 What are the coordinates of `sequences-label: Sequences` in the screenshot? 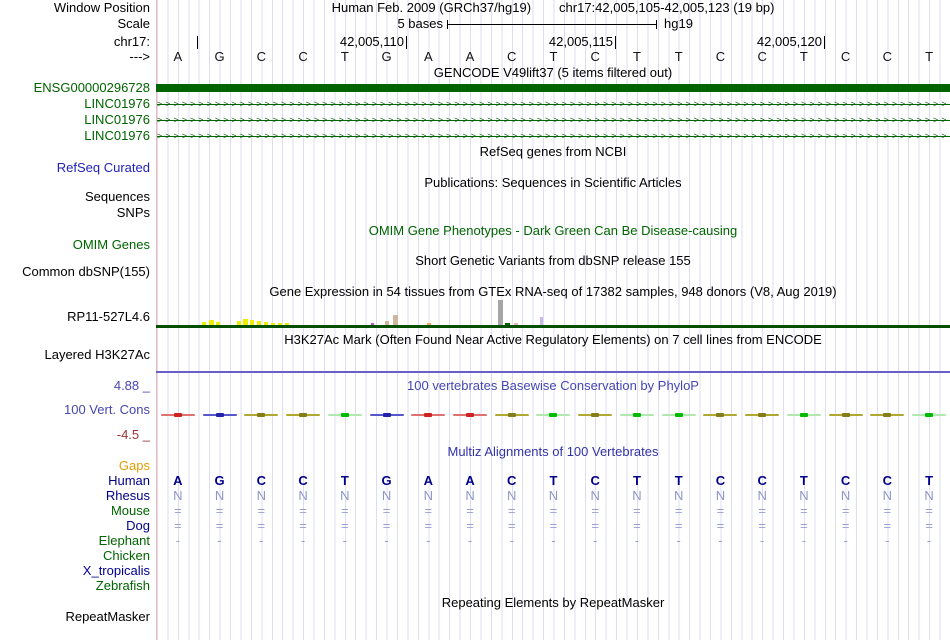 It's located at (117, 196).